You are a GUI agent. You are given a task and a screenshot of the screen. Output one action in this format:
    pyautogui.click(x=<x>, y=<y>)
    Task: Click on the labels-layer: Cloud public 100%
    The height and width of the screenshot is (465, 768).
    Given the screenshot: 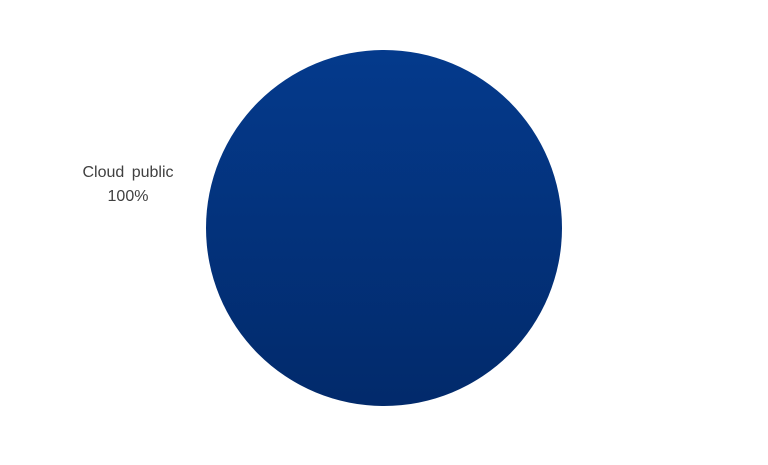 What is the action you would take?
    pyautogui.click(x=127, y=184)
    